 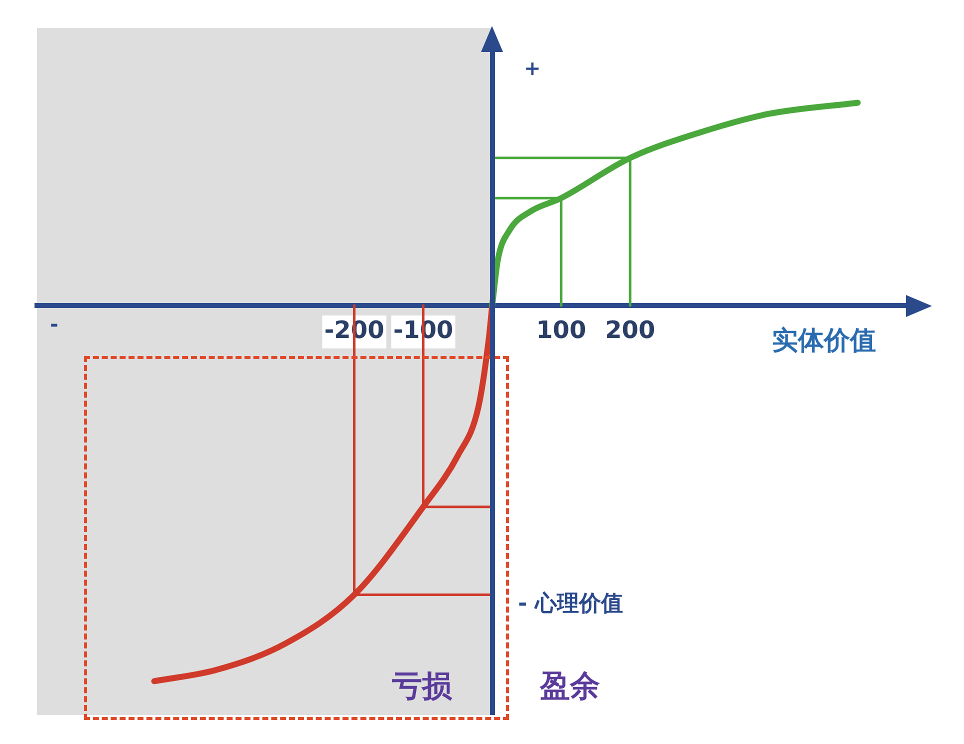 I want to click on y-axis-title: - 心理价值, so click(x=570, y=603).